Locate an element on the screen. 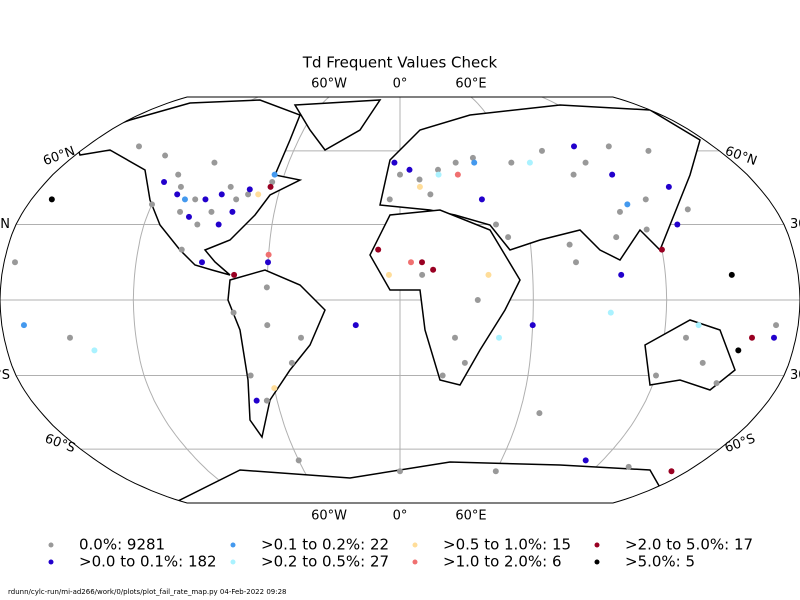 This screenshot has width=800, height=600. south-america is located at coordinates (276, 354).